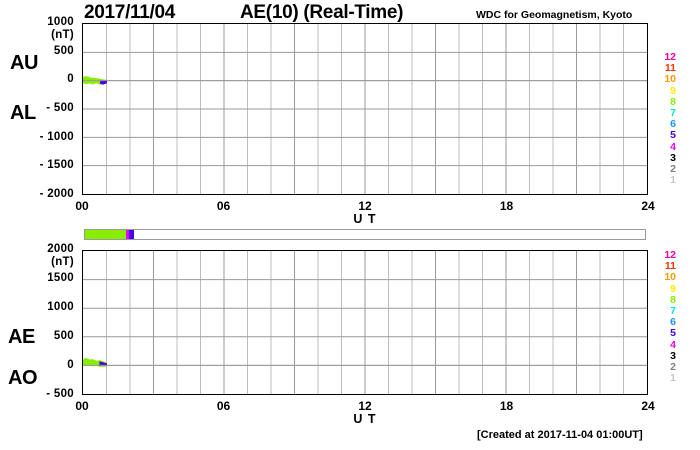 This screenshot has width=700, height=450. What do you see at coordinates (39, 321) in the screenshot?
I see `y-axis-labels-bottom: 2000 (nT) 1500 1000 500 0 - 500` at bounding box center [39, 321].